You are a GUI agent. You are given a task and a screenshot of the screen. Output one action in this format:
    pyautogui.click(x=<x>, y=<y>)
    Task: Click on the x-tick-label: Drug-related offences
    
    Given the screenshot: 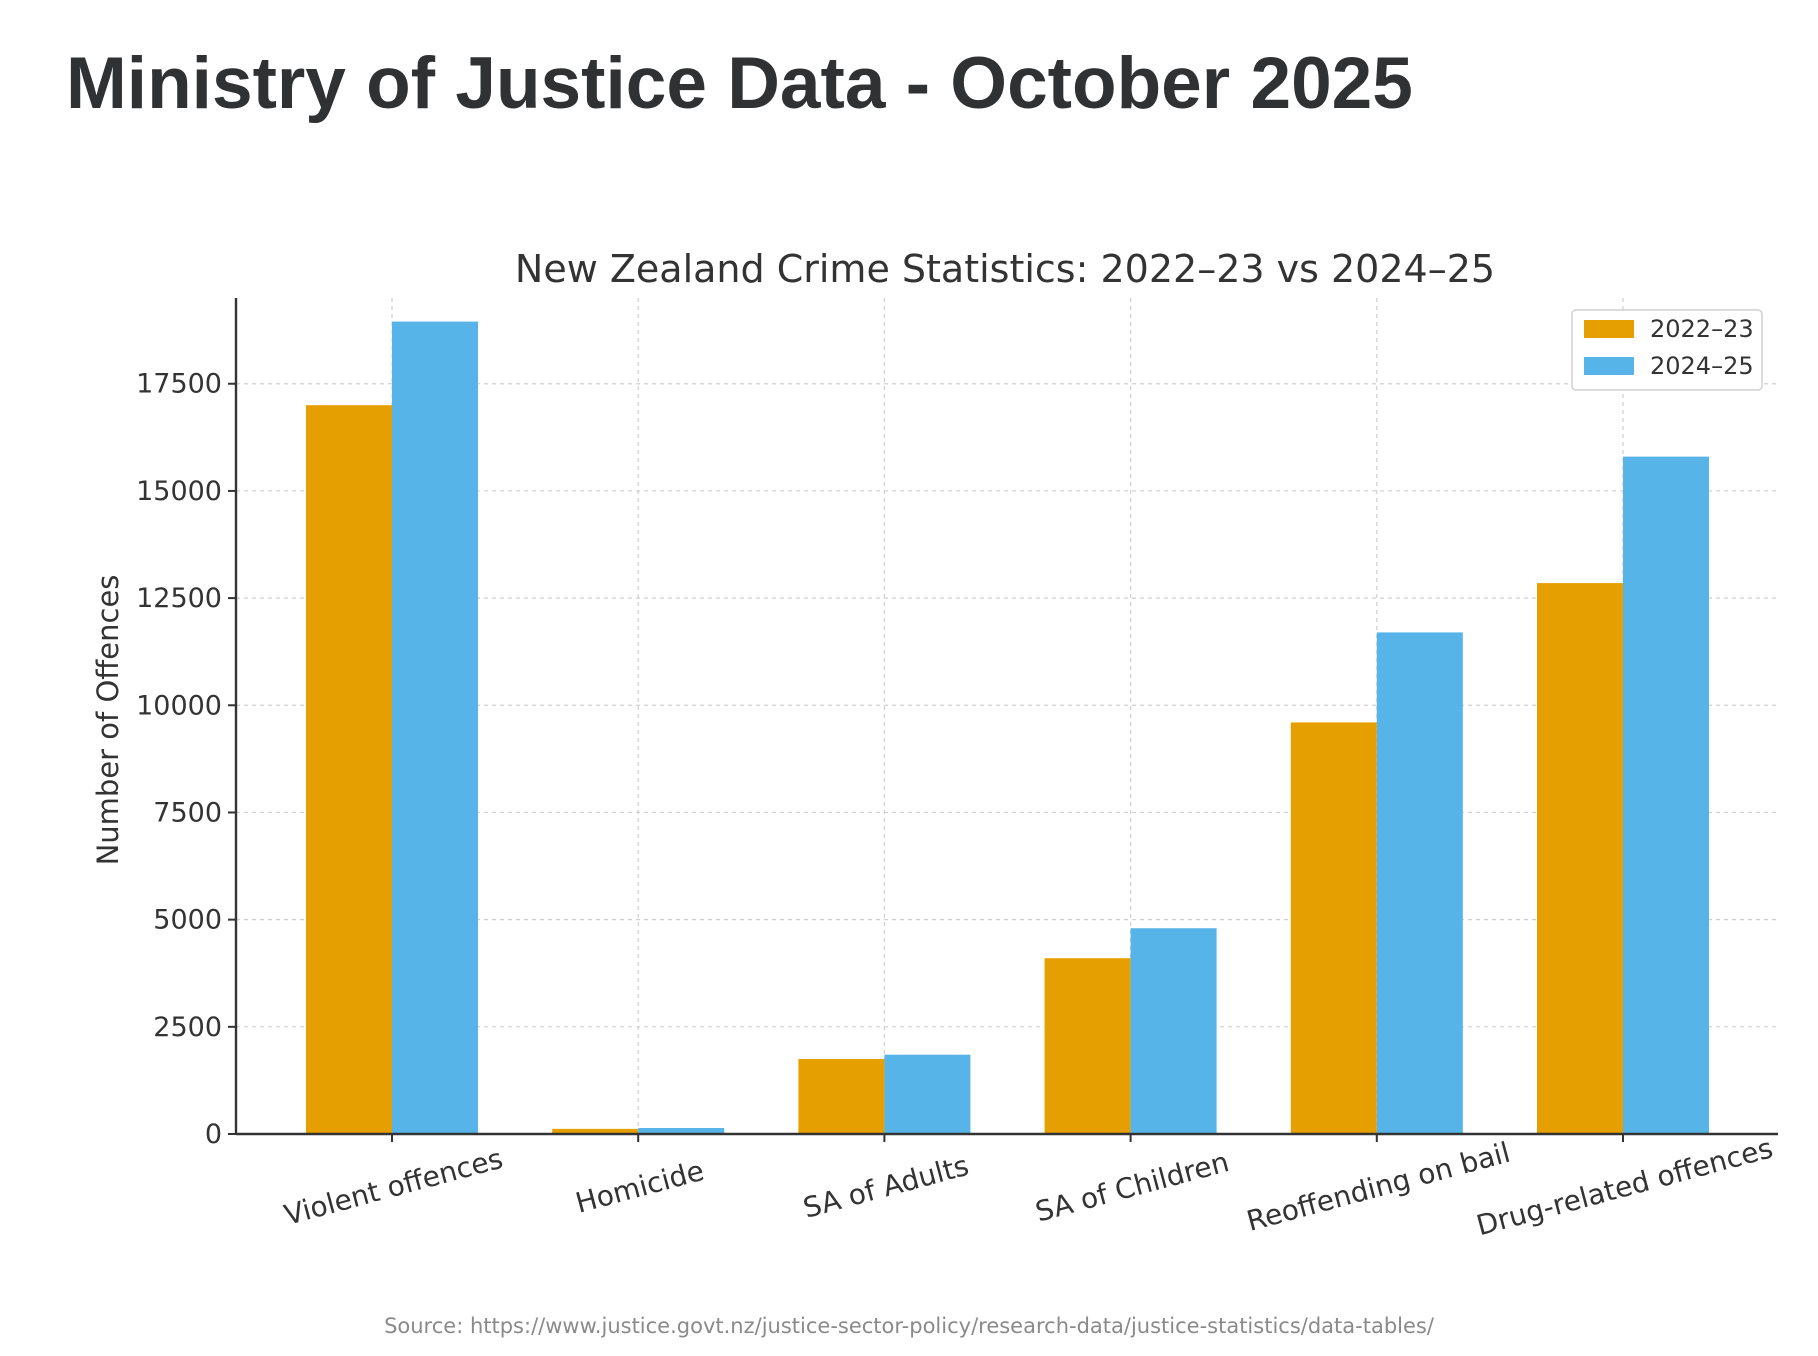 What is the action you would take?
    pyautogui.click(x=1624, y=1186)
    